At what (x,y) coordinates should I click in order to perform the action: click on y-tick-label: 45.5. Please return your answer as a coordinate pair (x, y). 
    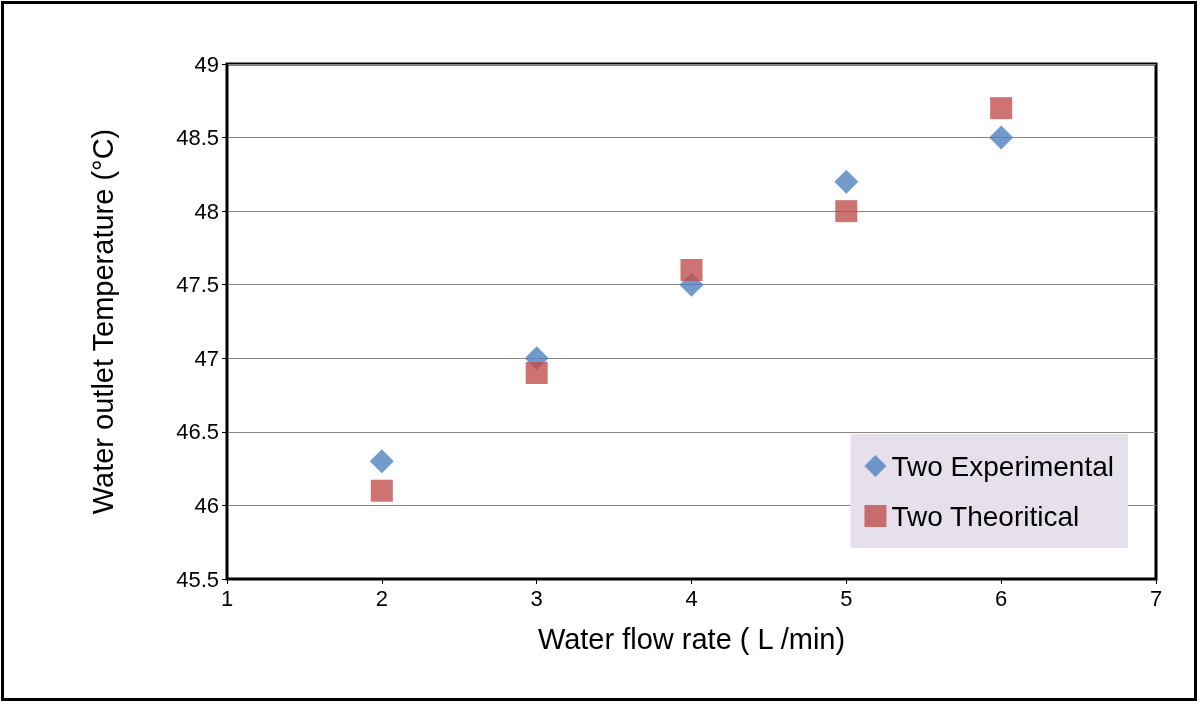
    Looking at the image, I should click on (197, 579).